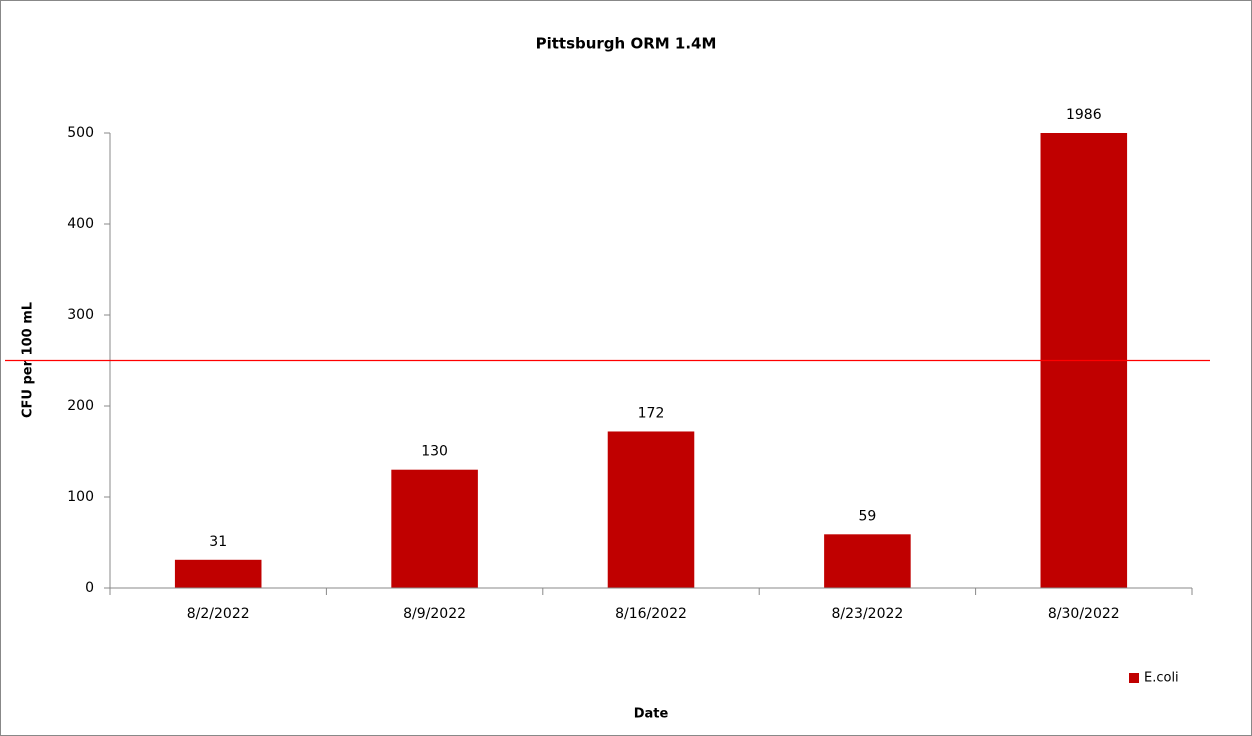  Describe the element at coordinates (89, 588) in the screenshot. I see `y-tick-label: 0` at that location.